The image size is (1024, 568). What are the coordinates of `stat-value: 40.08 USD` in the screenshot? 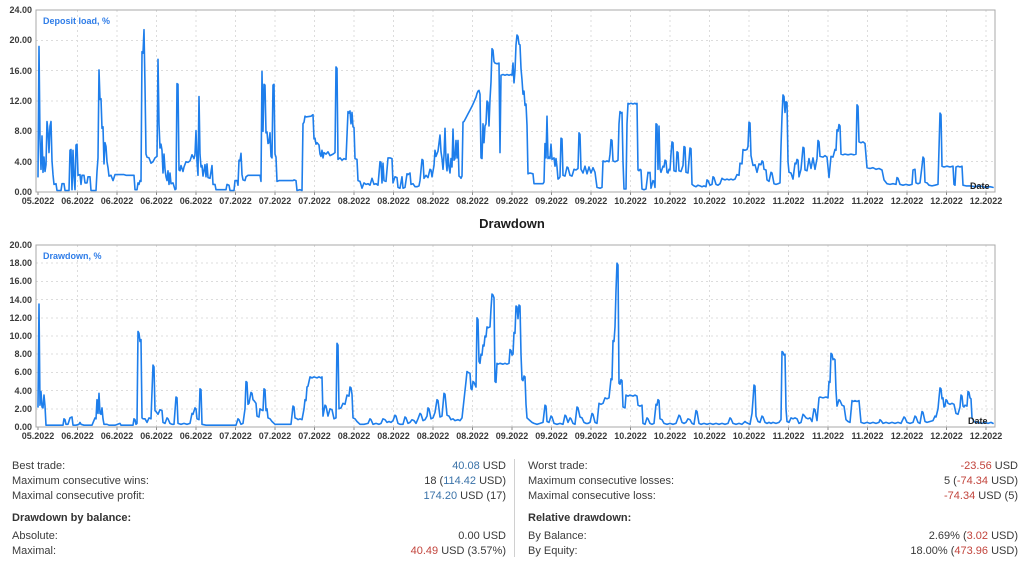 It's located at (479, 466).